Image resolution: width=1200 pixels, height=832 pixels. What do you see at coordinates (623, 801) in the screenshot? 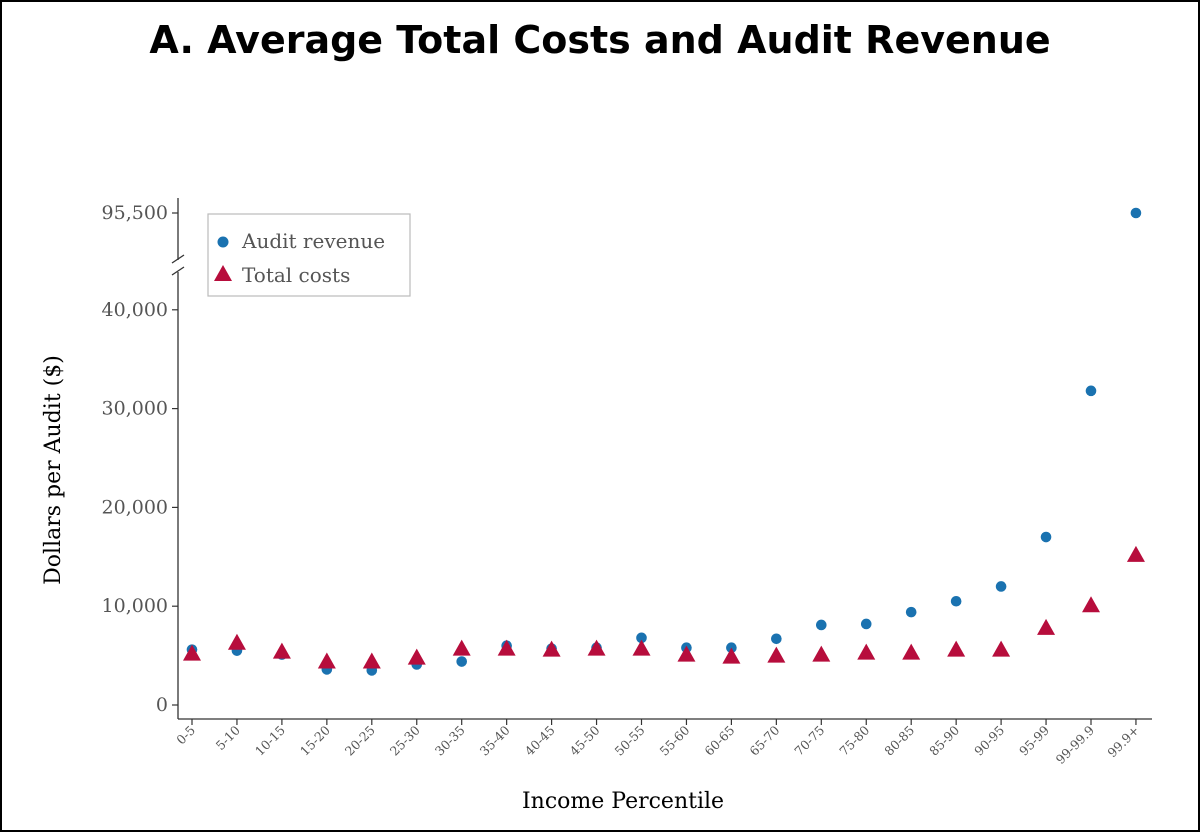
I see `x-axis-title: Income Percentile` at bounding box center [623, 801].